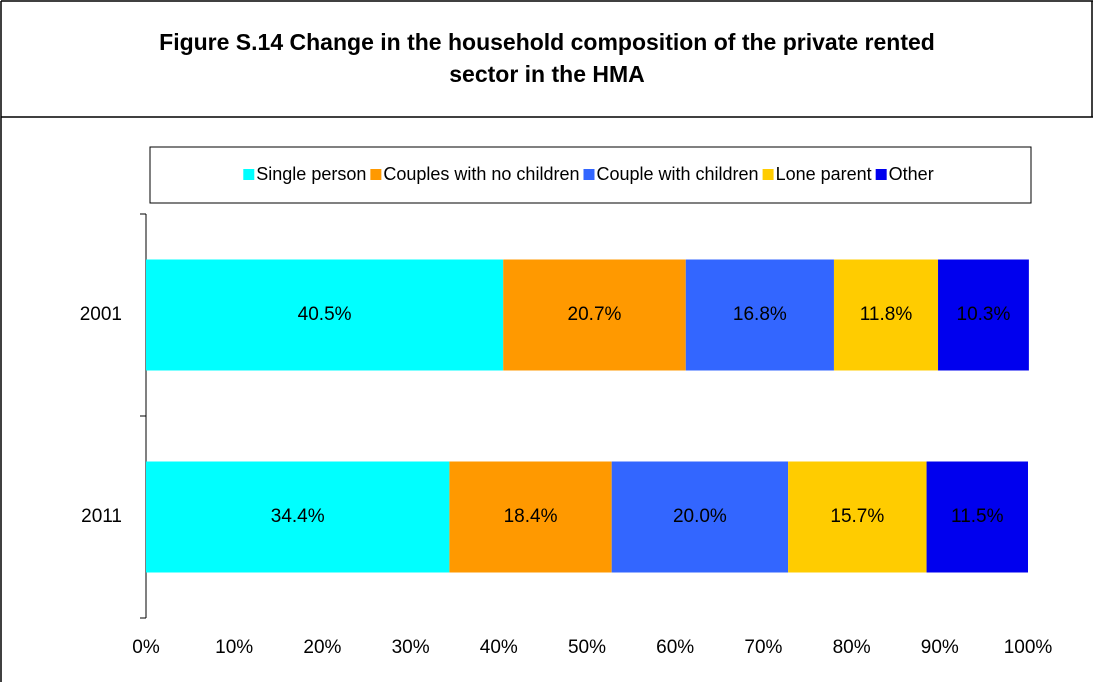 This screenshot has height=682, width=1094. I want to click on y-tick-label: 2011, so click(101, 516).